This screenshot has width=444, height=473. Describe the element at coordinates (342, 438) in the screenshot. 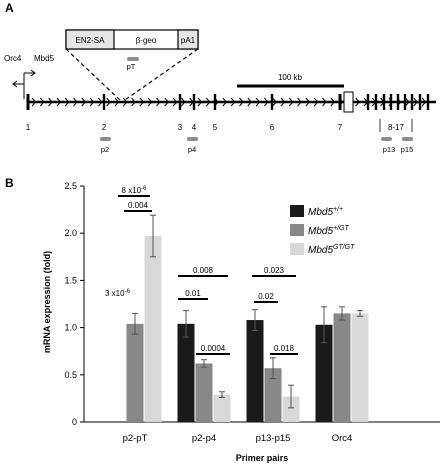

I see `category-label: Orc4` at that location.